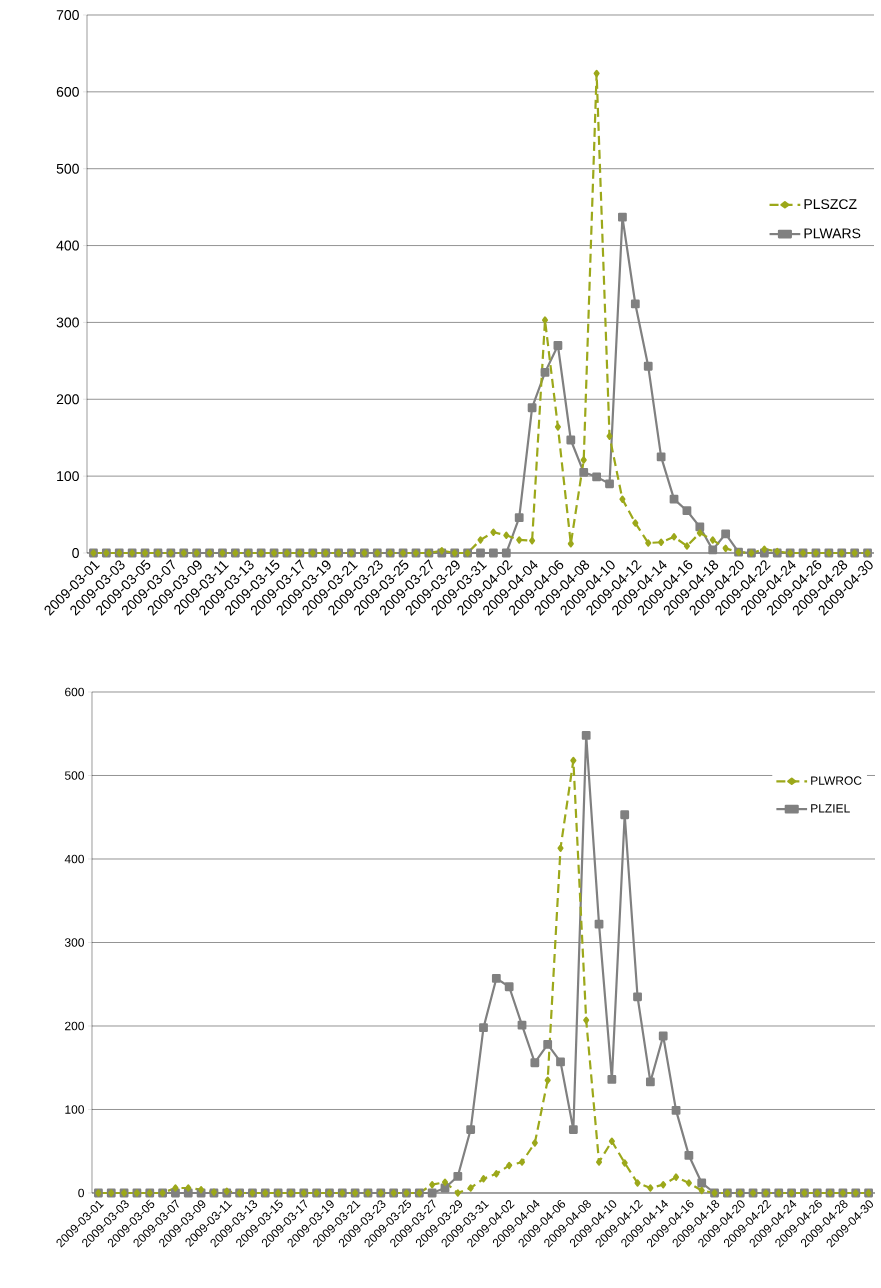 The height and width of the screenshot is (1288, 881). I want to click on y-tick-label: 700, so click(67, 15).